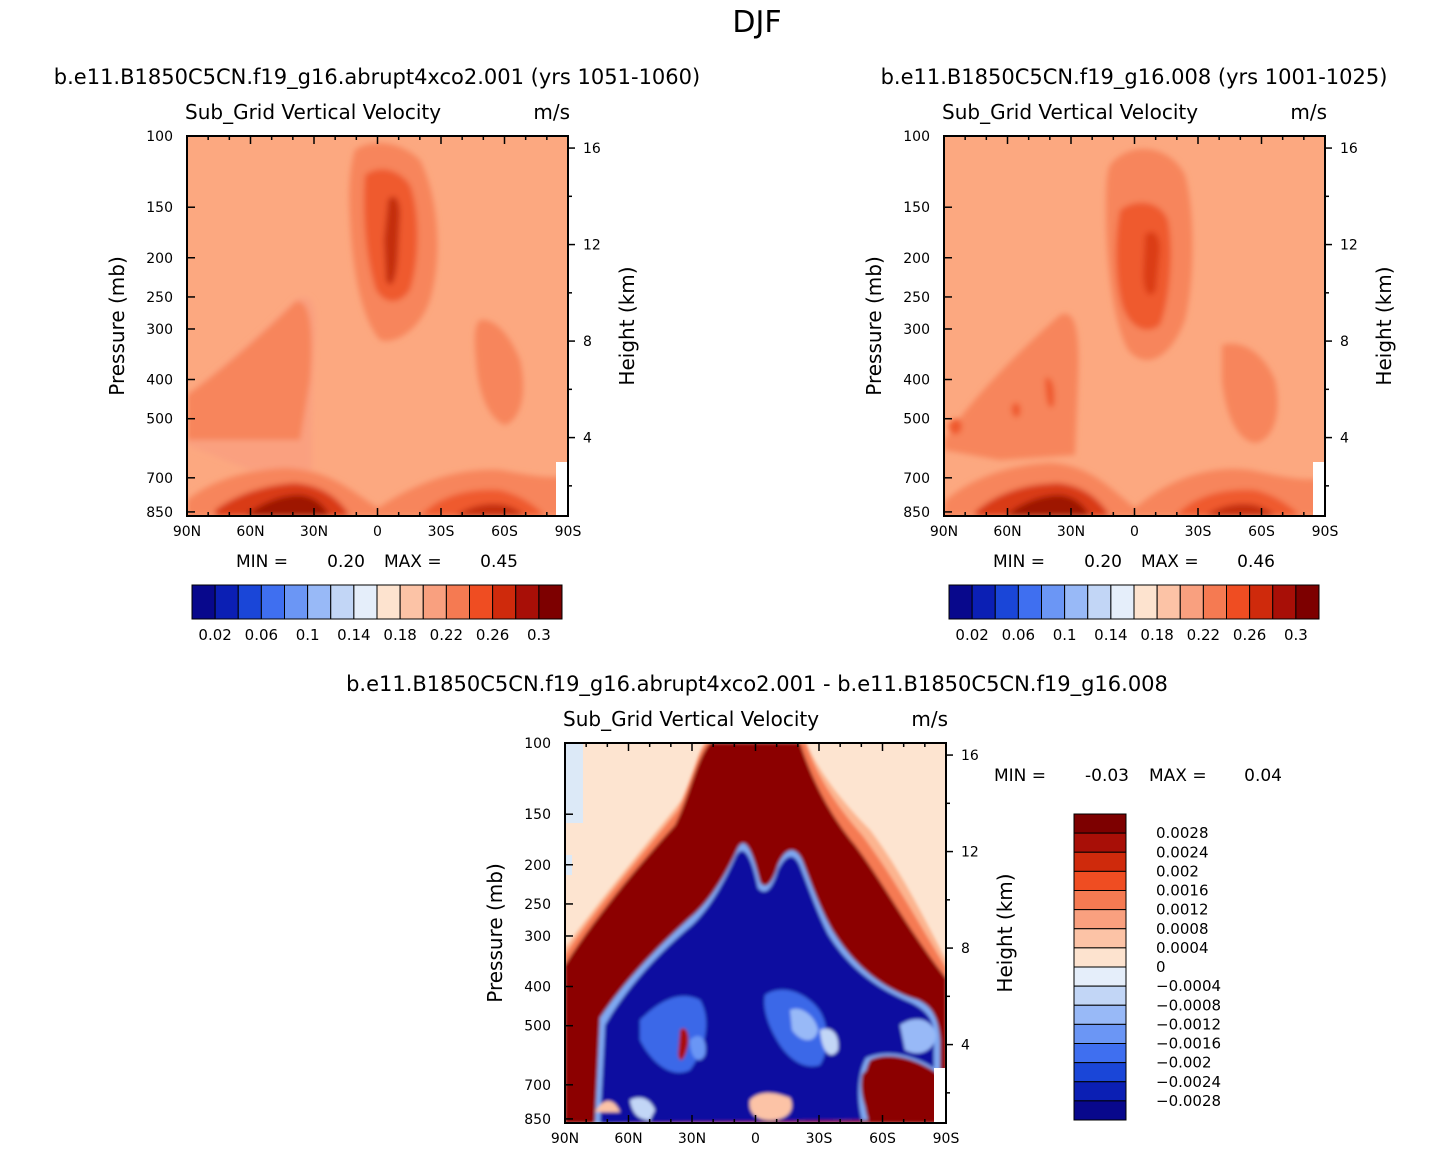  What do you see at coordinates (1296, 635) in the screenshot?
I see `colorbar-label: 0.3` at bounding box center [1296, 635].